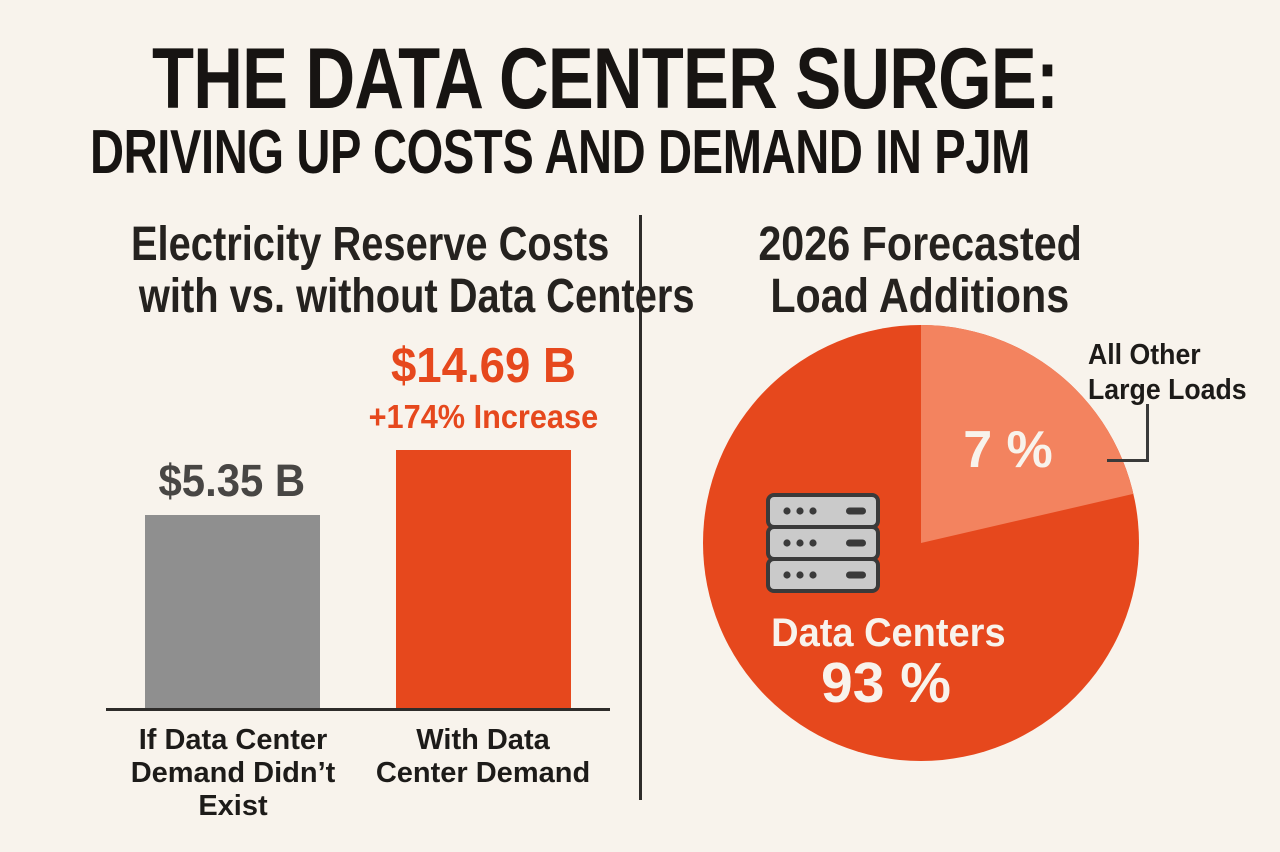 The height and width of the screenshot is (852, 1280). What do you see at coordinates (483, 416) in the screenshot?
I see `bar-increase-note: +174% Increase` at bounding box center [483, 416].